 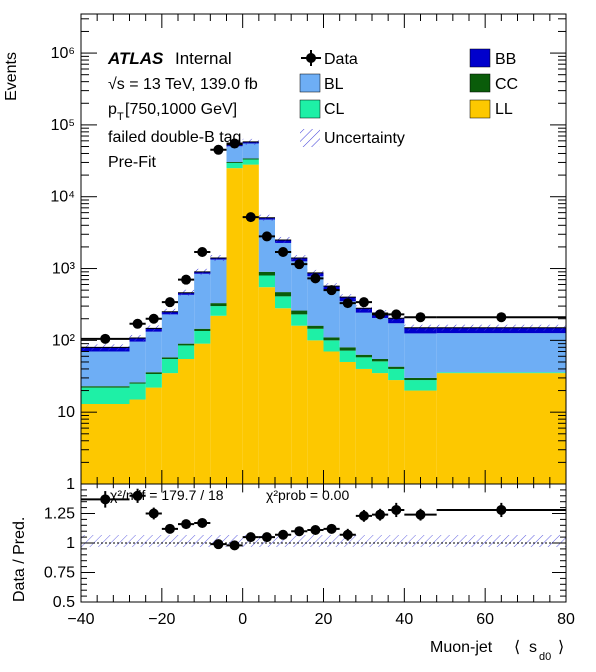 I want to click on y-tick-label-2: 10², so click(x=64, y=340).